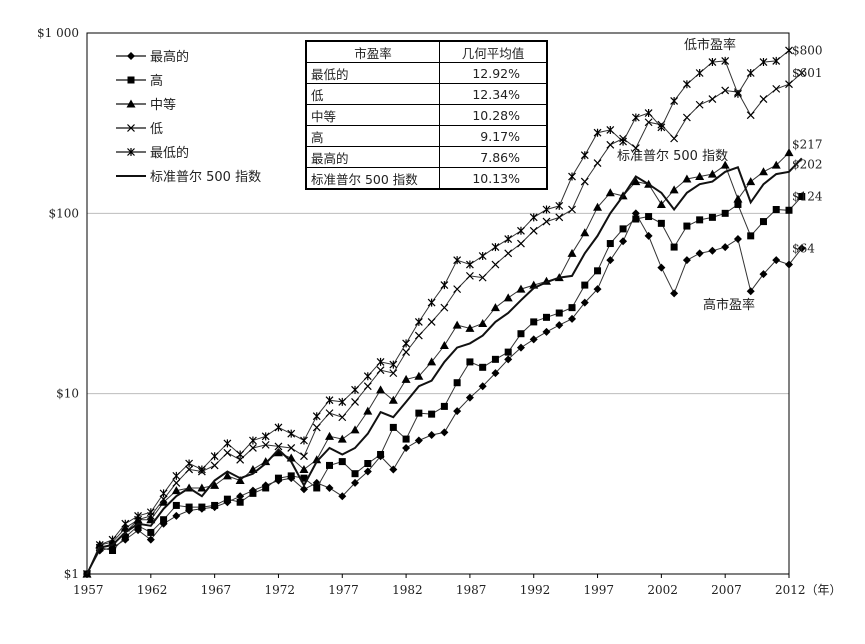 This screenshot has height=644, width=865. I want to click on table-cell-value: 10.28%, so click(493, 115).